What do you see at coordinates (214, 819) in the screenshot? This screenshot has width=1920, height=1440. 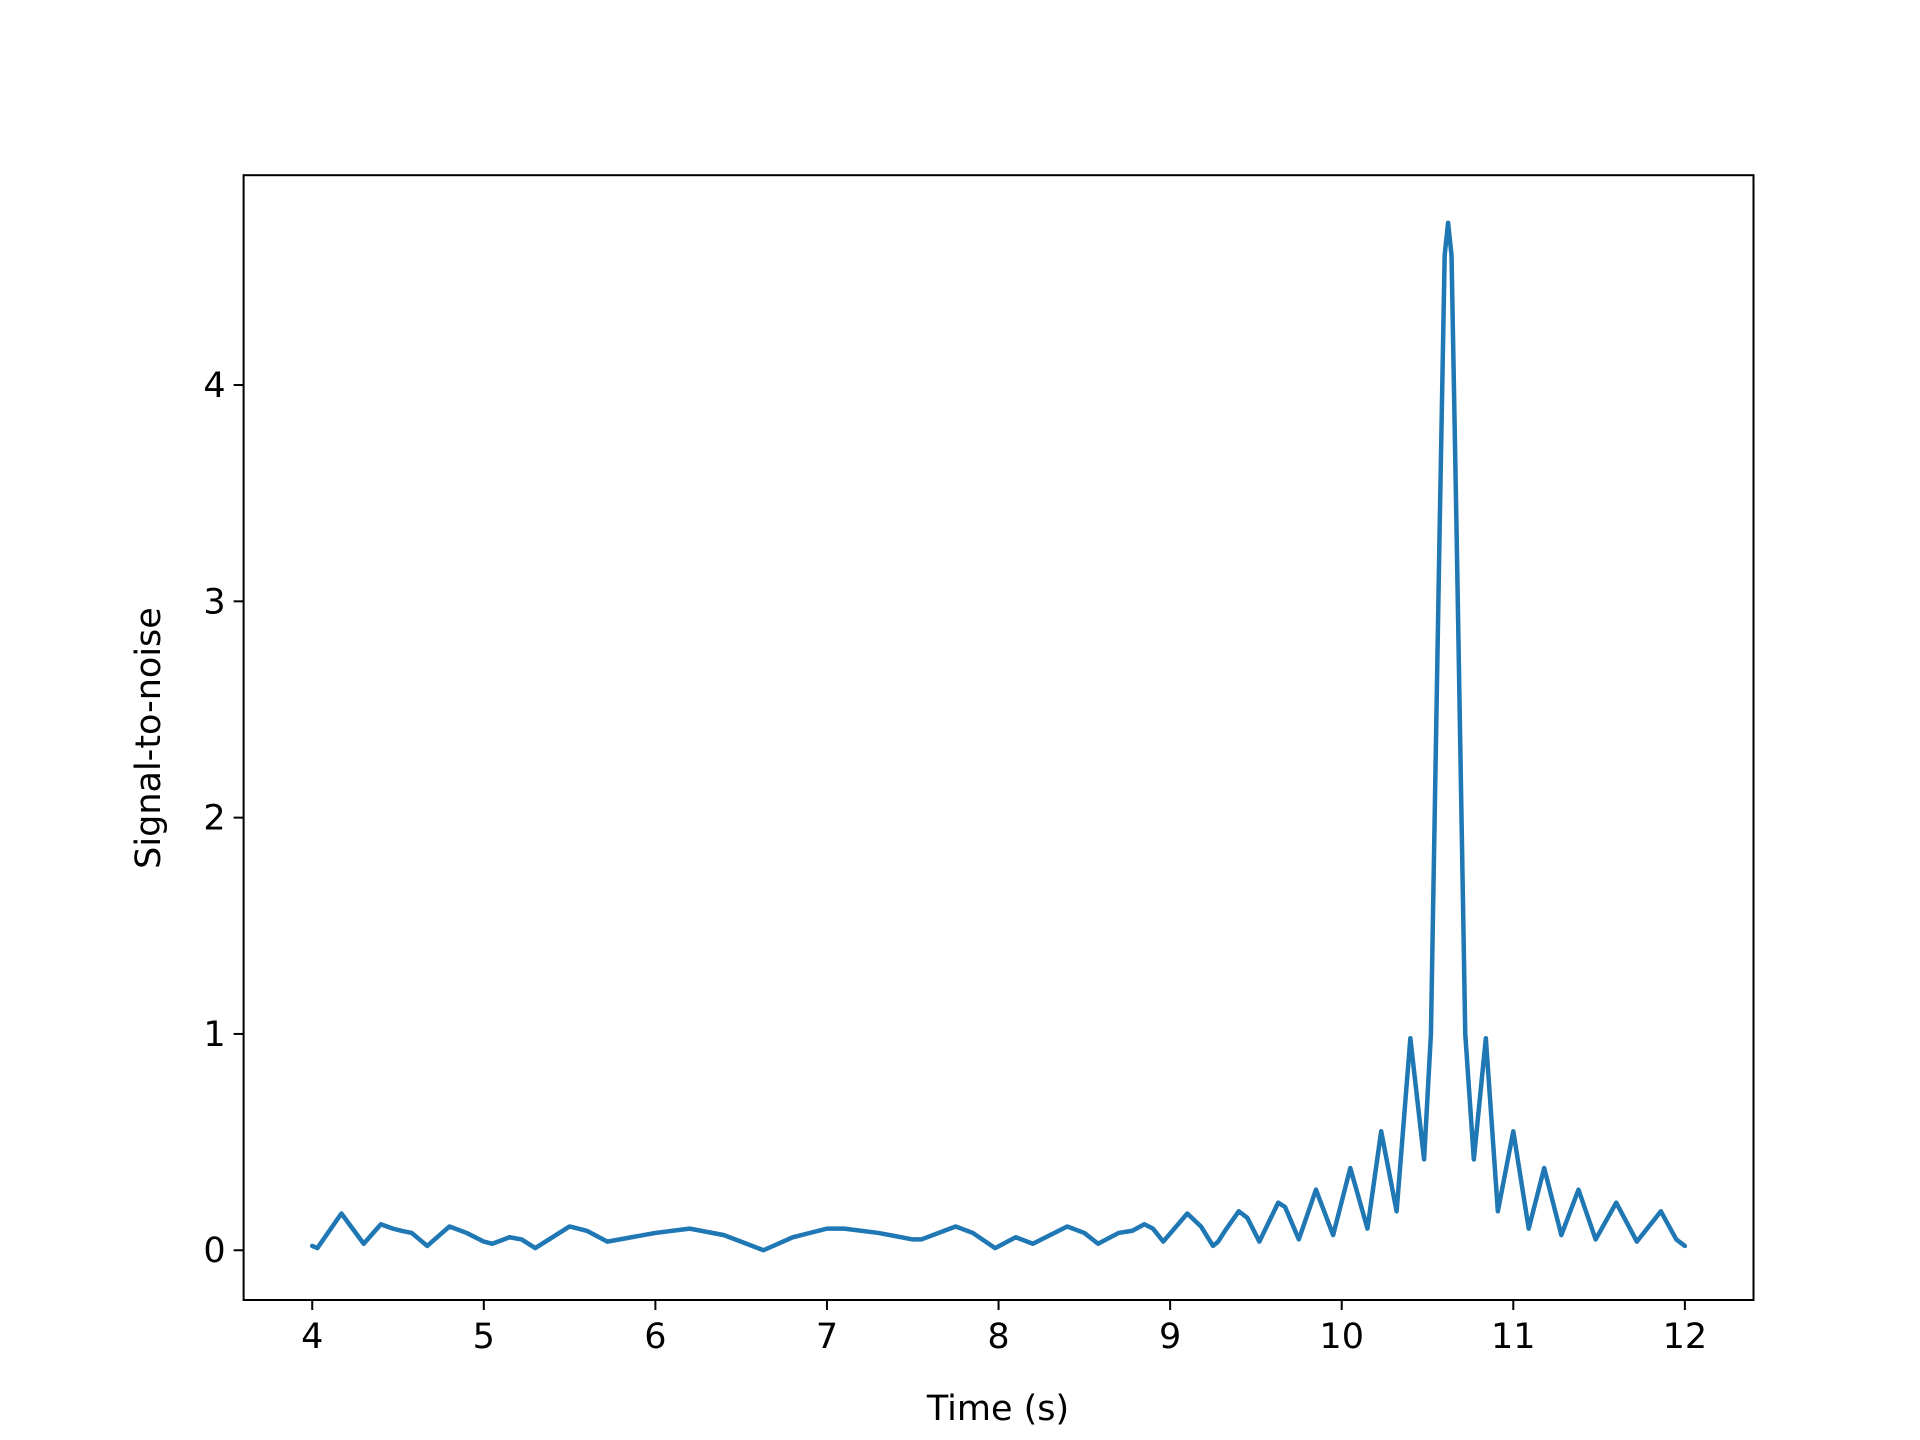 I see `y-tick-label: 2` at bounding box center [214, 819].